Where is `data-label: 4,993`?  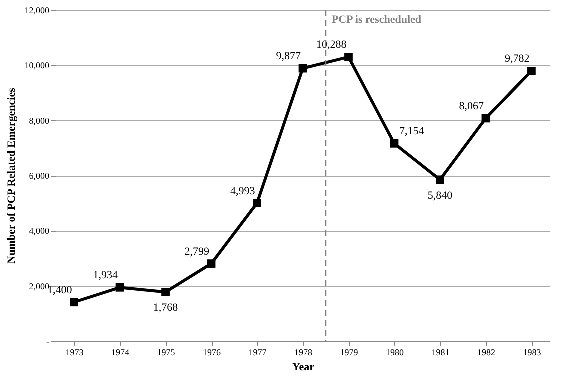 data-label: 4,993 is located at coordinates (243, 191).